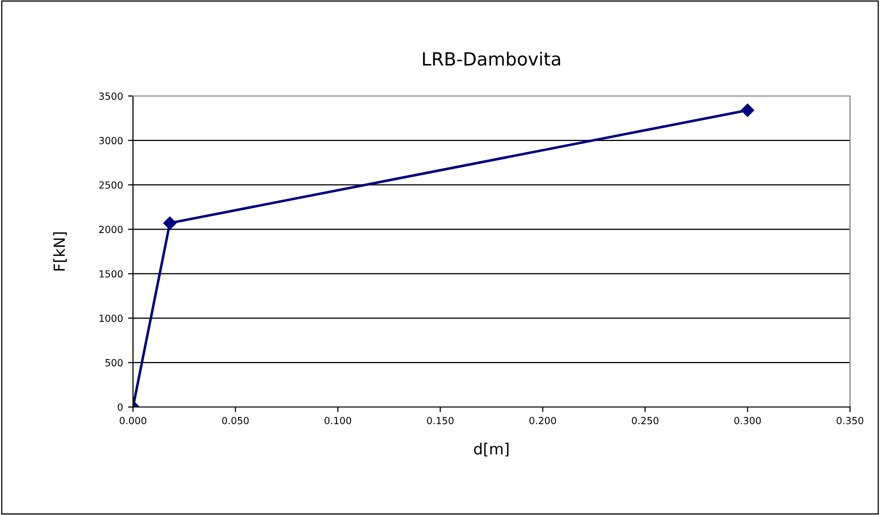 The image size is (880, 515). Describe the element at coordinates (491, 449) in the screenshot. I see `x-axis-title: d[m]` at that location.